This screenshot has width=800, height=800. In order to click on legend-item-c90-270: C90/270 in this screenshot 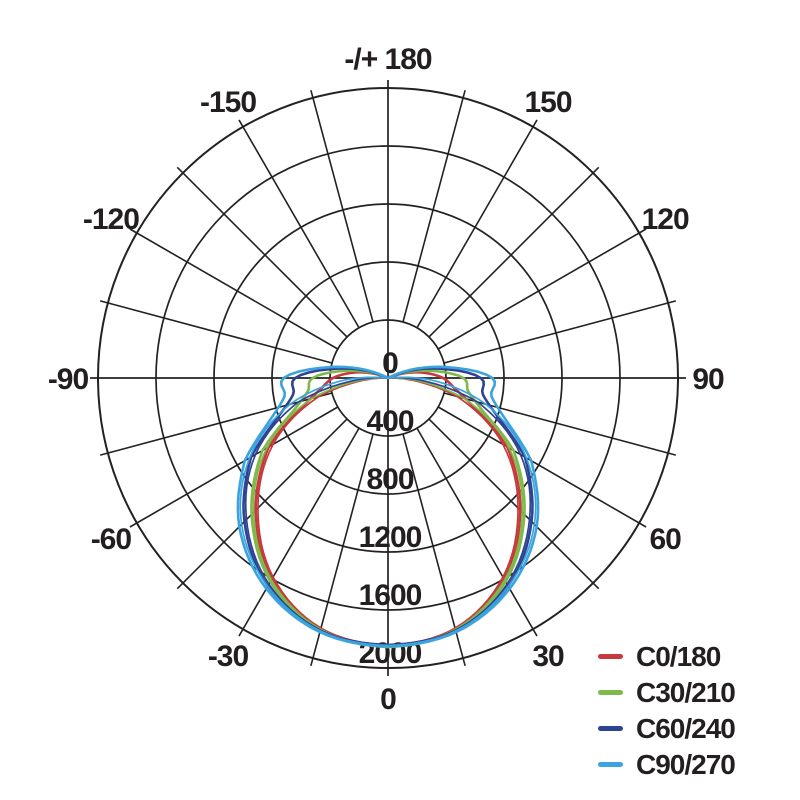, I will do `click(667, 764)`.